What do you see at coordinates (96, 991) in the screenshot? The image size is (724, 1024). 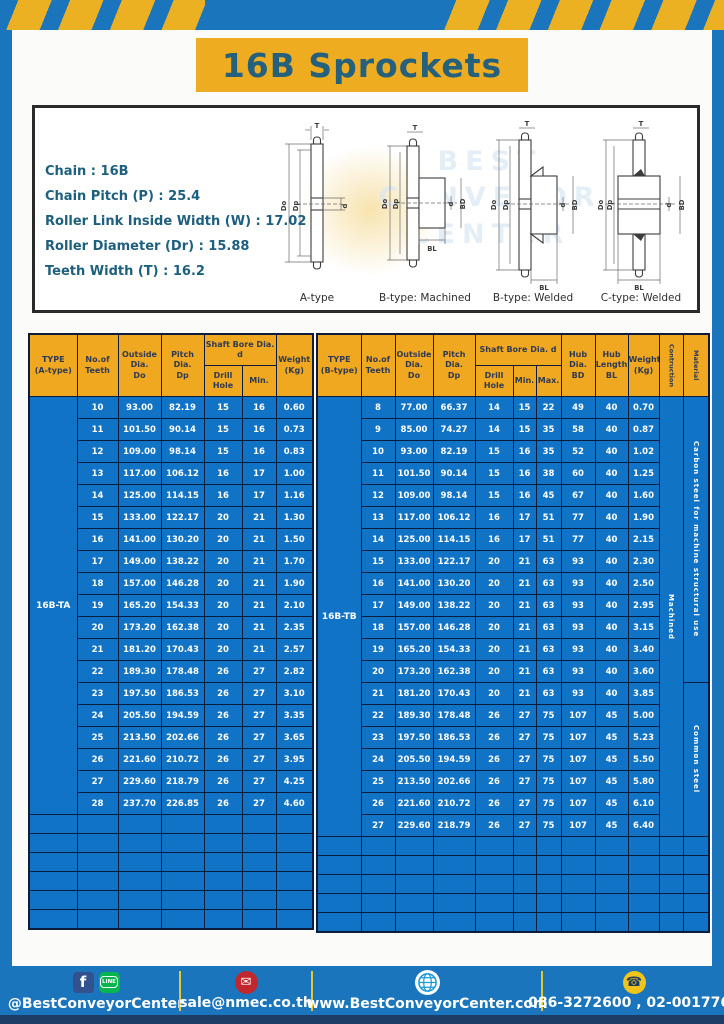 I see `social-contact: f LINE @BestConveyorCenter` at bounding box center [96, 991].